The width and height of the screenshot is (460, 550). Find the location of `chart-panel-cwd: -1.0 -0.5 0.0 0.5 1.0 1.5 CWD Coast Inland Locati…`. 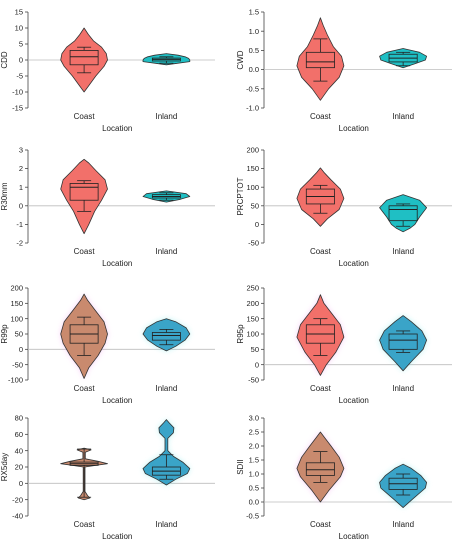

chart-panel-cwd: -1.0 -0.5 0.0 0.5 1.0 1.5 CWD Coast Inland Locati… is located at coordinates (344, 70).